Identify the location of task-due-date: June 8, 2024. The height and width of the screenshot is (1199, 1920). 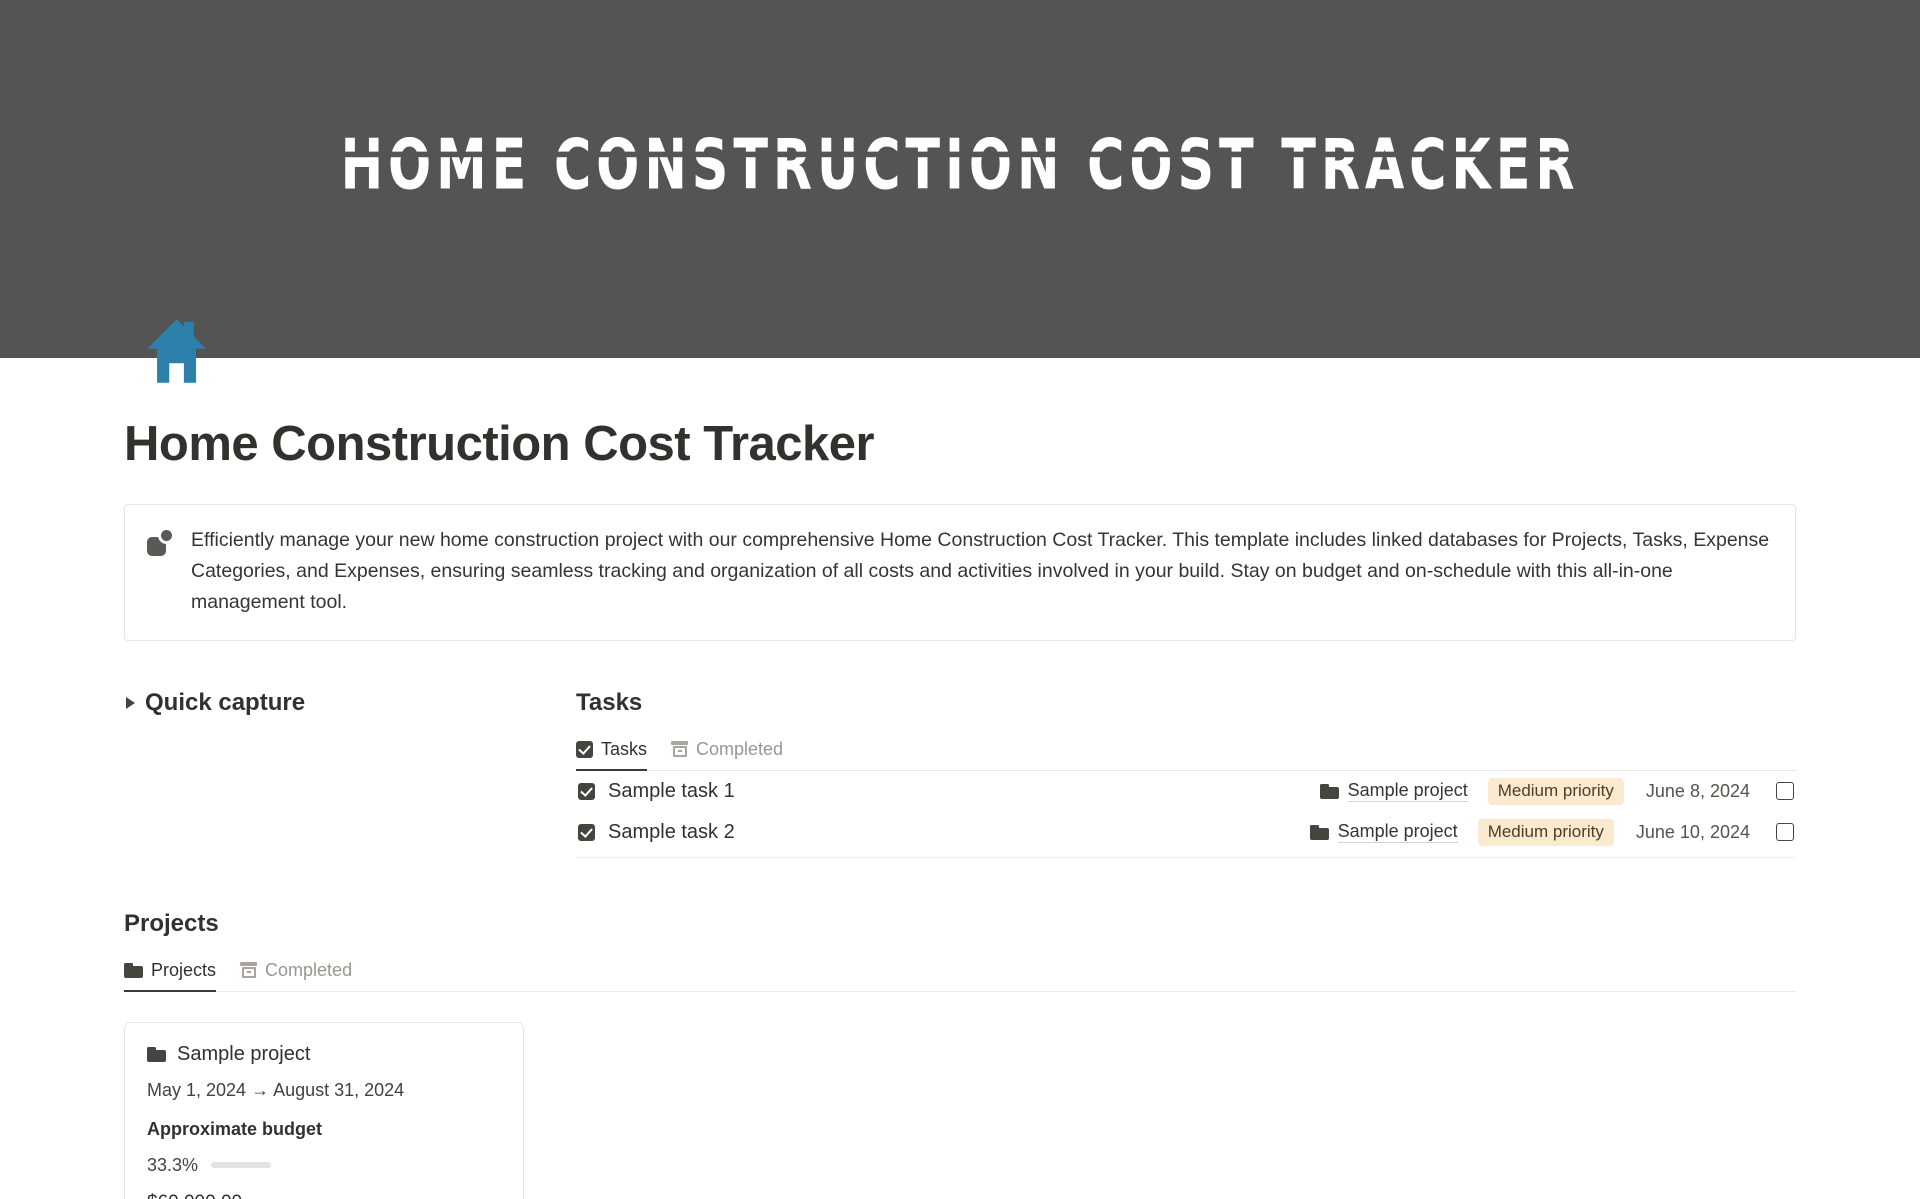
(1697, 790).